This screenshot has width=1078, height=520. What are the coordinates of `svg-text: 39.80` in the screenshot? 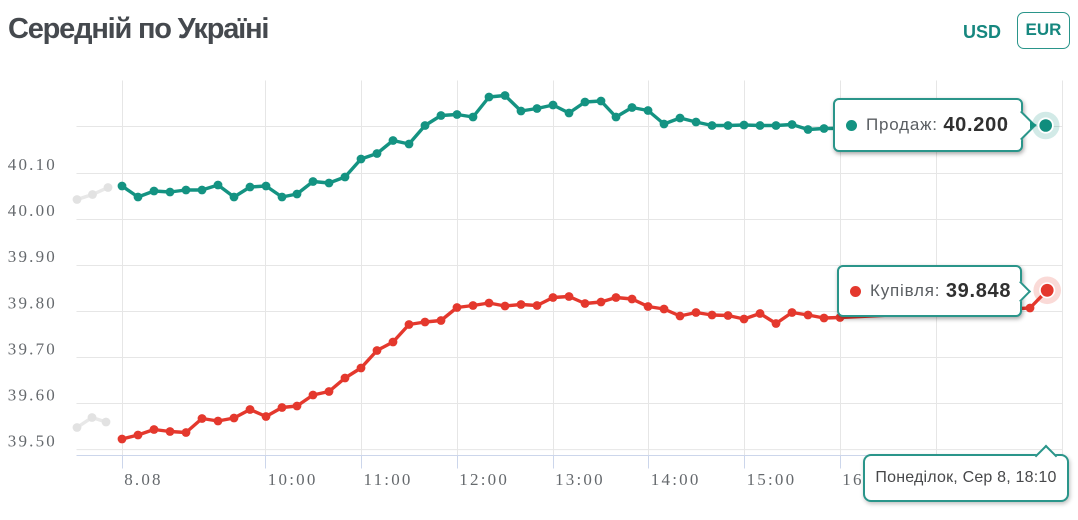 It's located at (32, 302).